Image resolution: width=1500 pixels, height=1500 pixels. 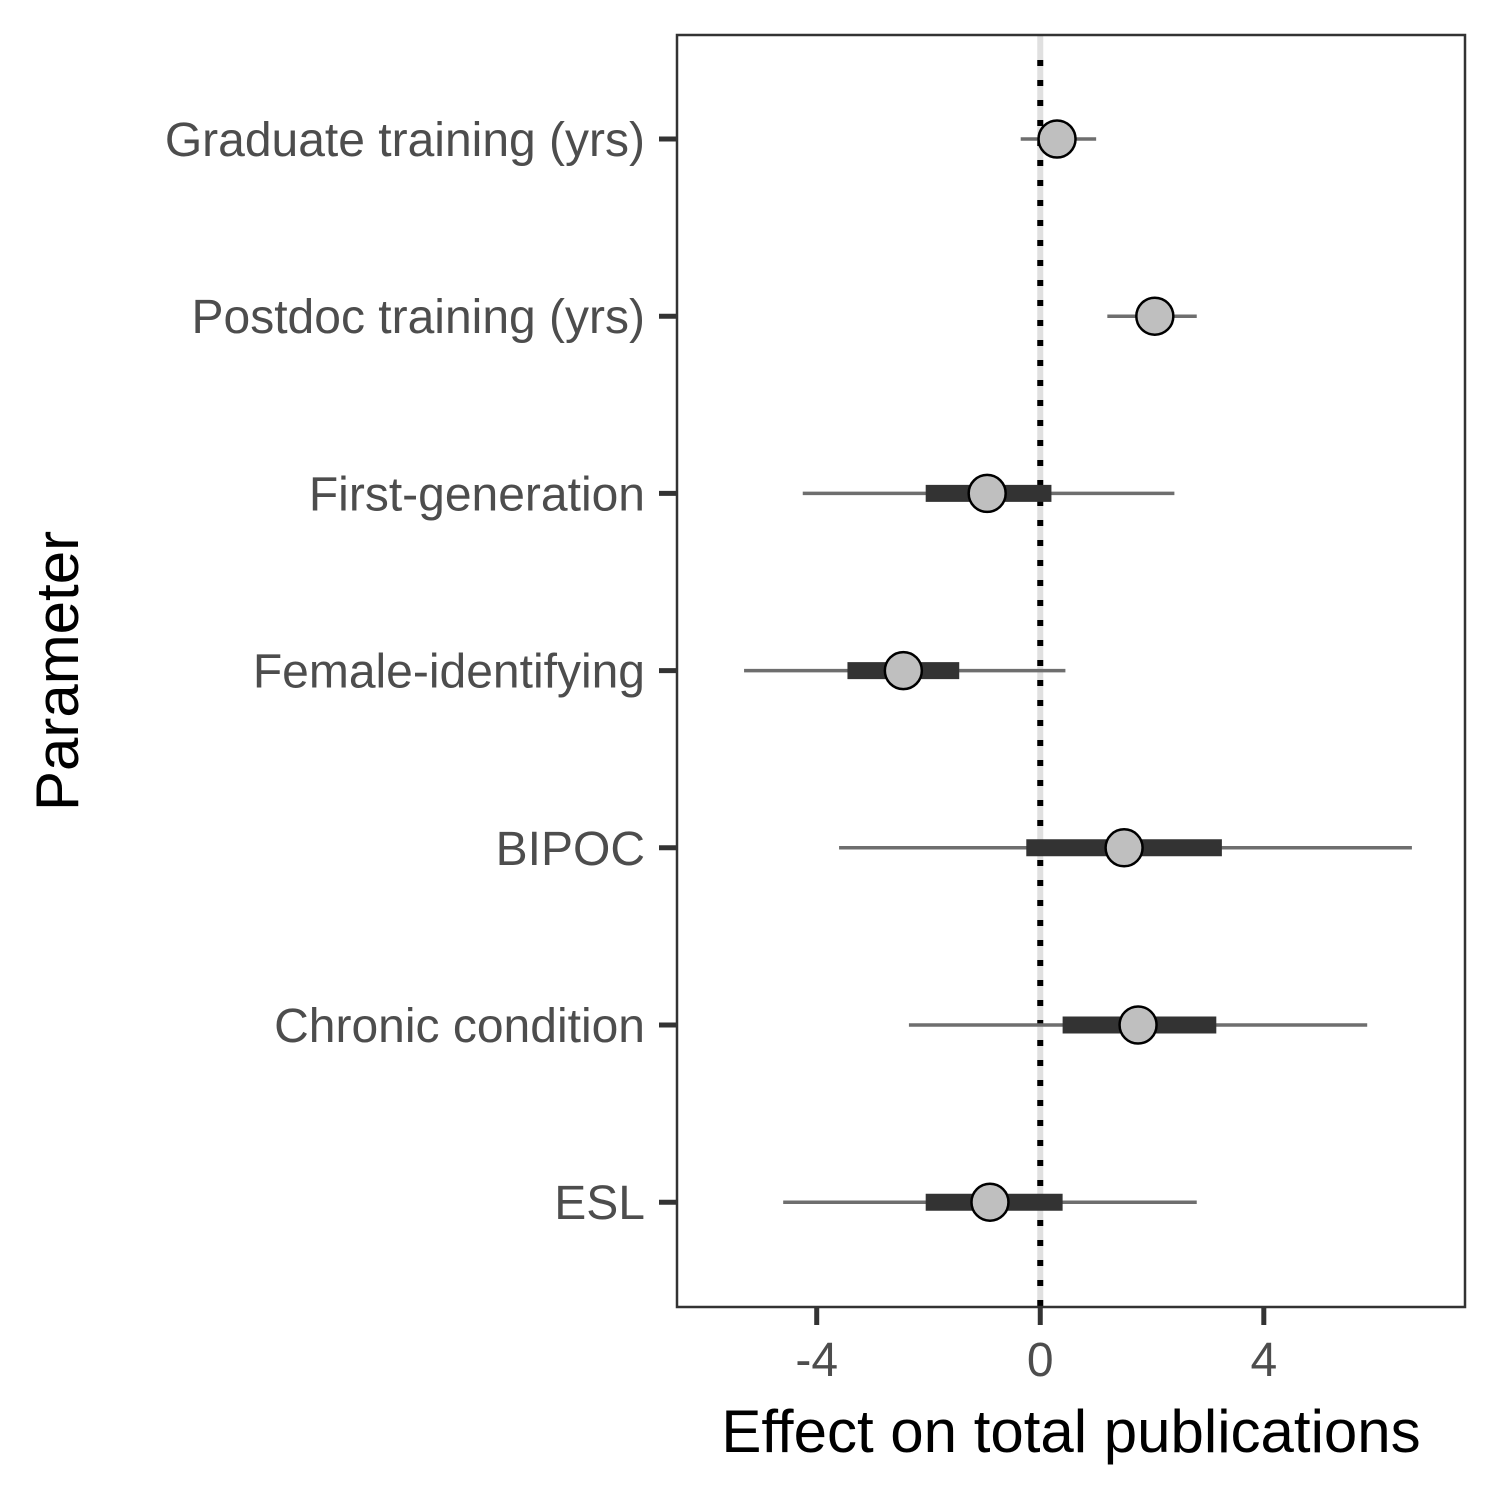 I want to click on point-layer, so click(x=1029, y=670).